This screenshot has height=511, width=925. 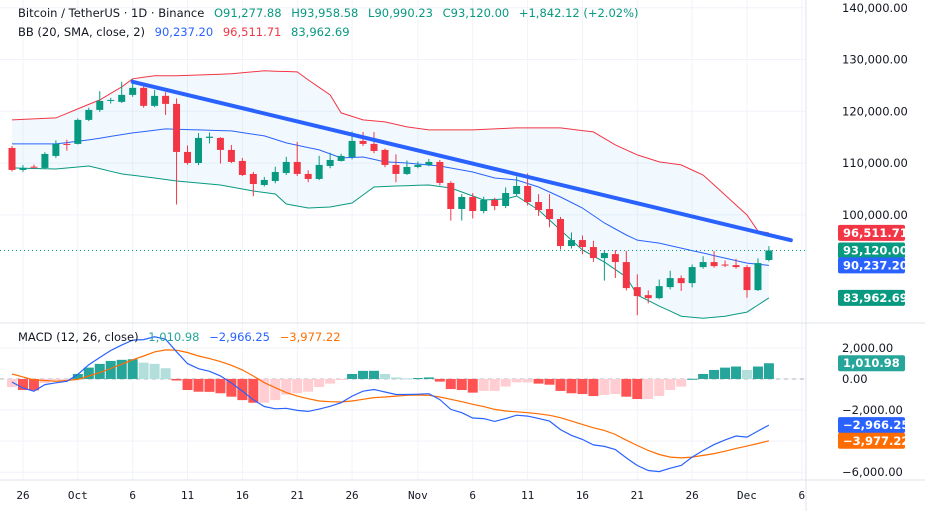 What do you see at coordinates (692, 495) in the screenshot?
I see `time-label: 26` at bounding box center [692, 495].